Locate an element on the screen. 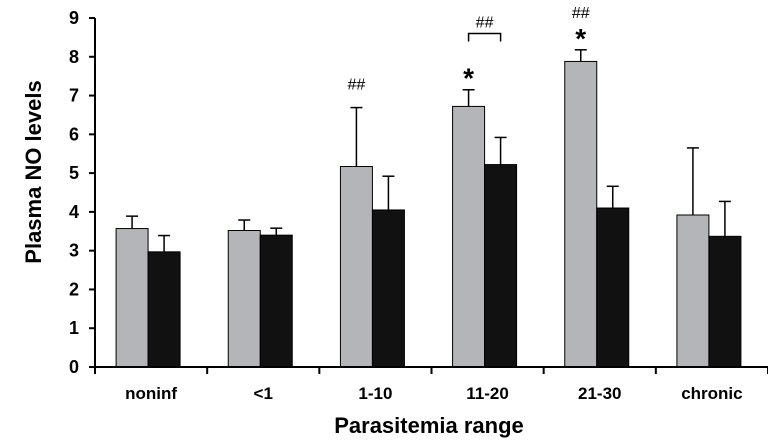  significance-bracket is located at coordinates (484, 37).